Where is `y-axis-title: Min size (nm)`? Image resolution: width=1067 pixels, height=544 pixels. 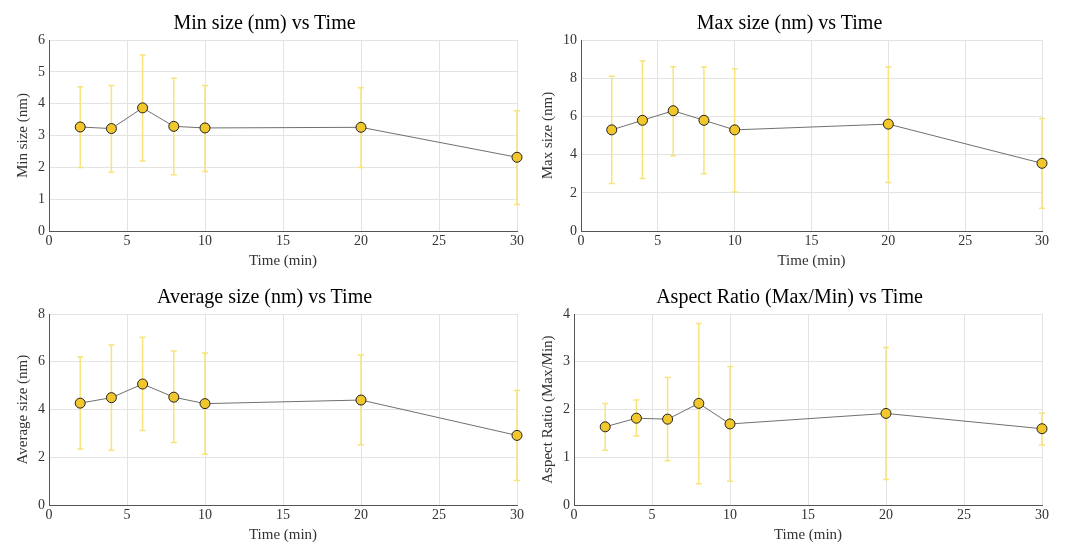 y-axis-title: Min size (nm) is located at coordinates (22, 136).